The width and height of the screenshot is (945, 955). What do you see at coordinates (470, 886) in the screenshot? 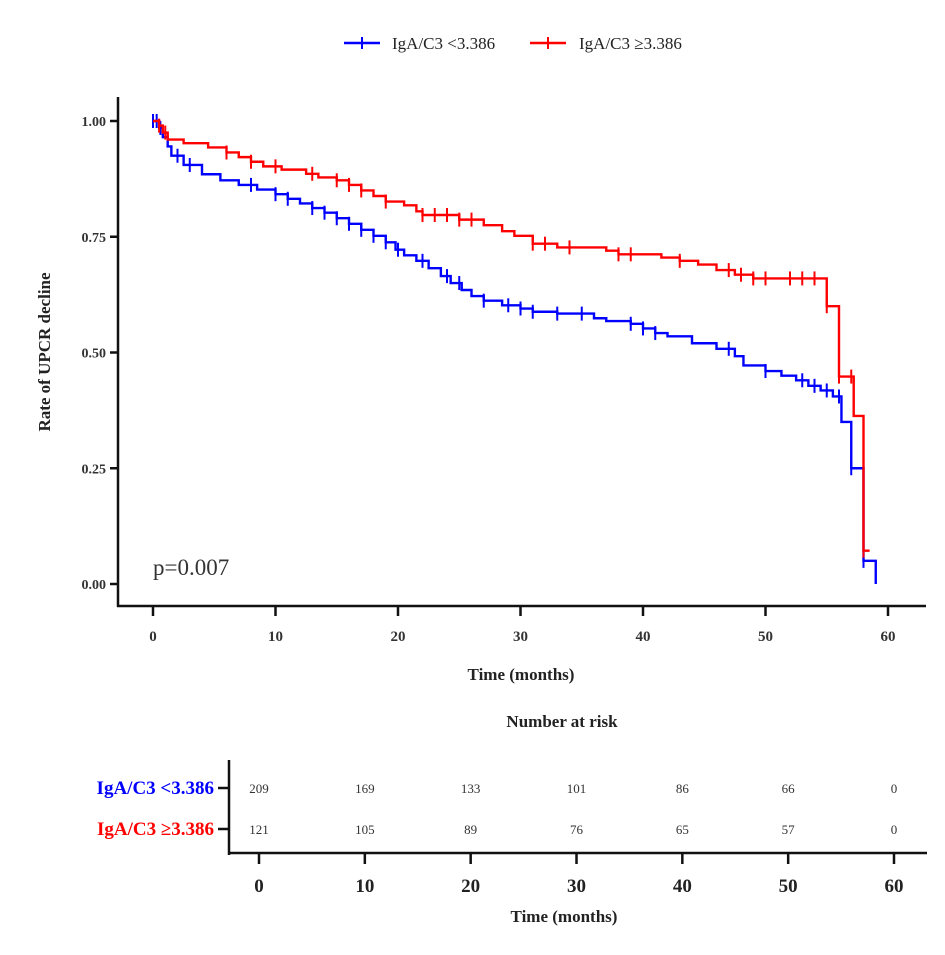
I see `risk-x-tick-label: 20` at bounding box center [470, 886].